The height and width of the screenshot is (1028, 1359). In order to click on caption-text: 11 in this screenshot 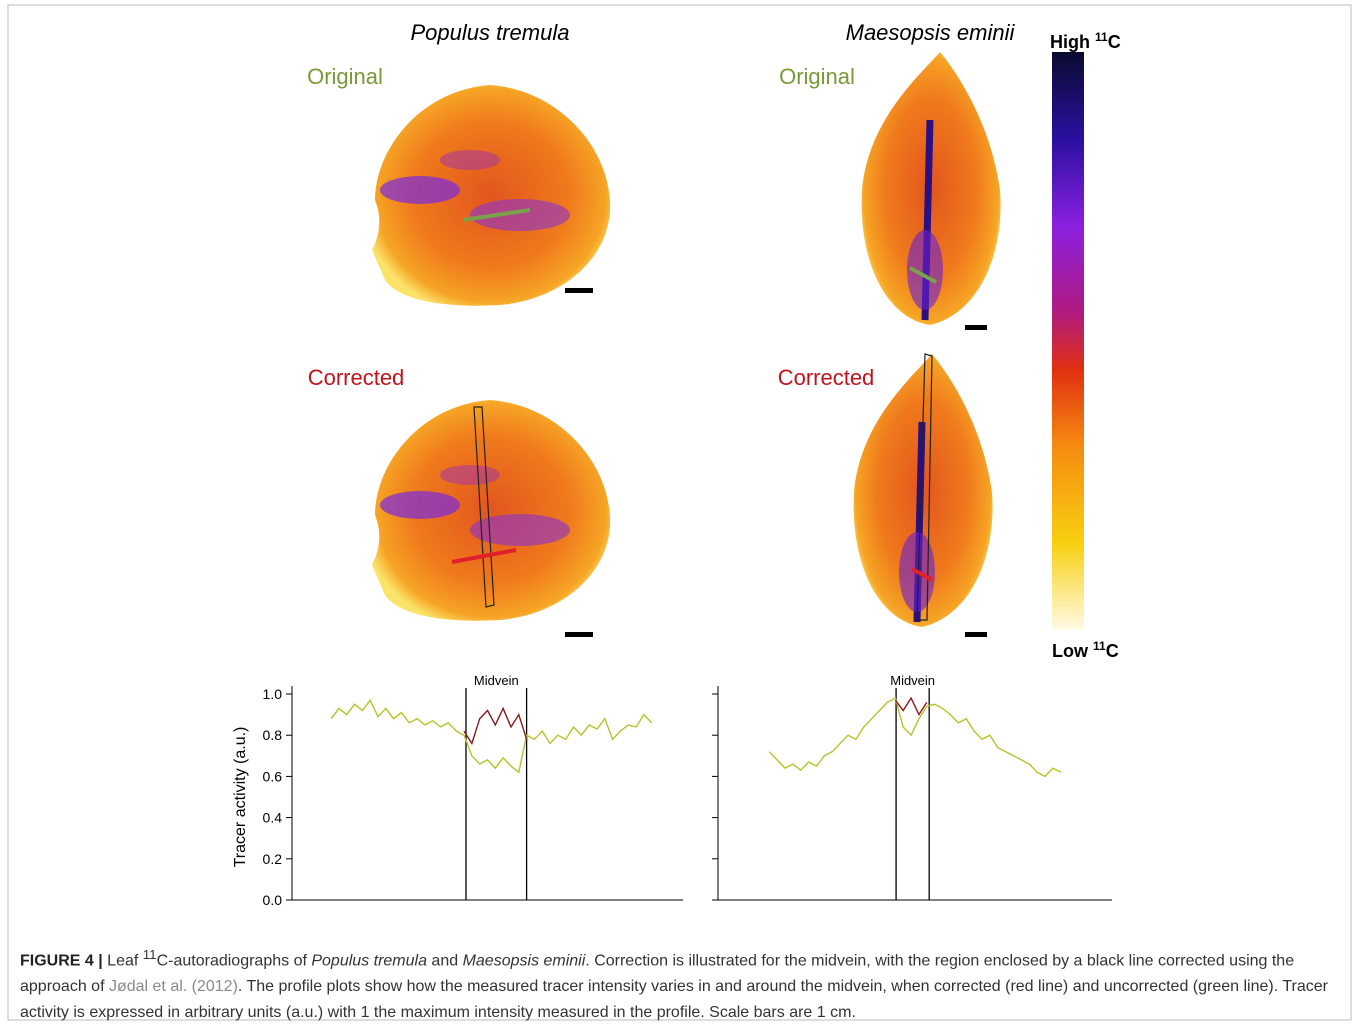, I will do `click(149, 954)`.